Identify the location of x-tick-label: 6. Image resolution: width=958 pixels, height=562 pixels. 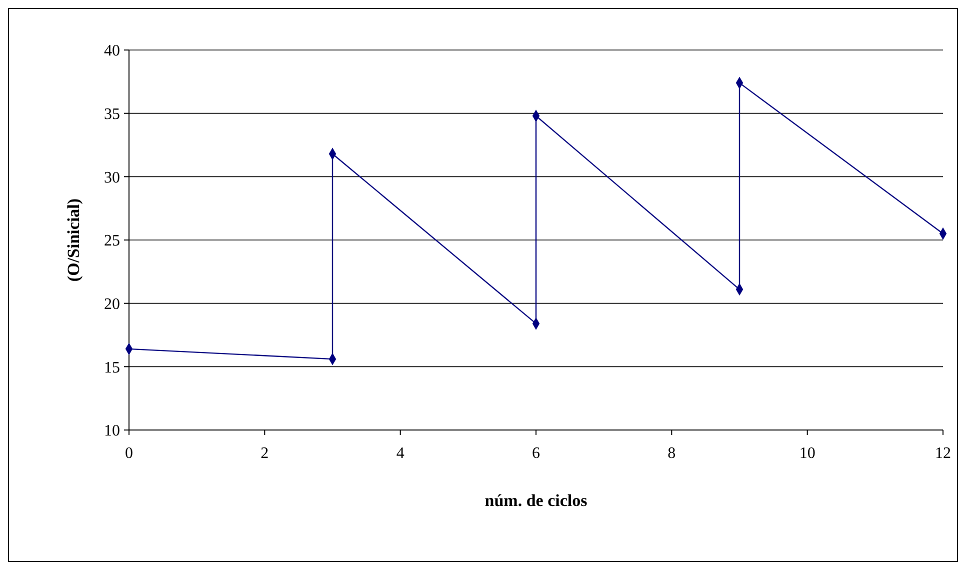
(536, 453).